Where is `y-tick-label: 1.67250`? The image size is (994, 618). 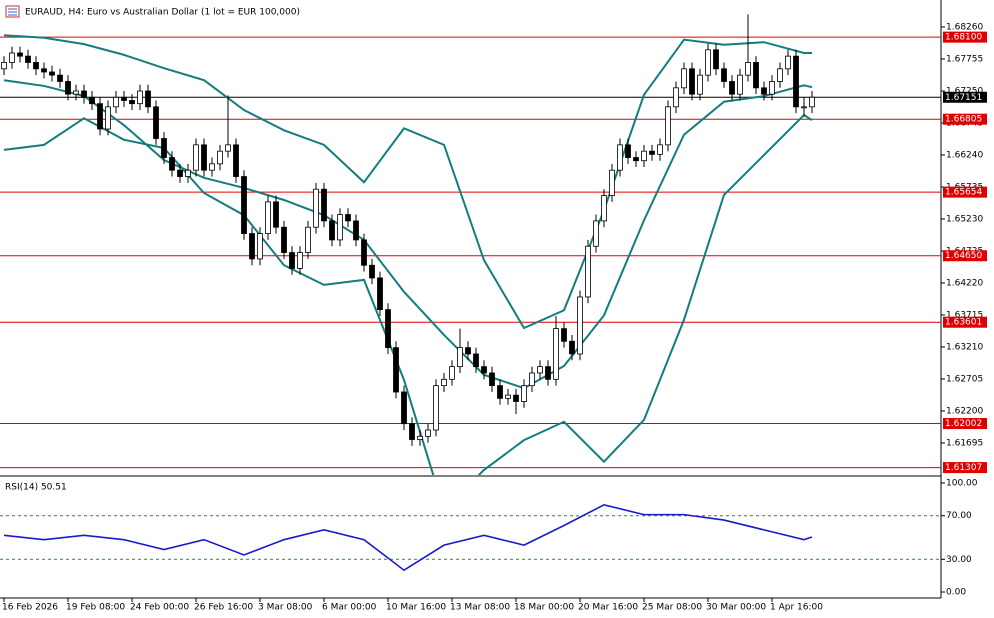
y-tick-label: 1.67250 is located at coordinates (964, 91).